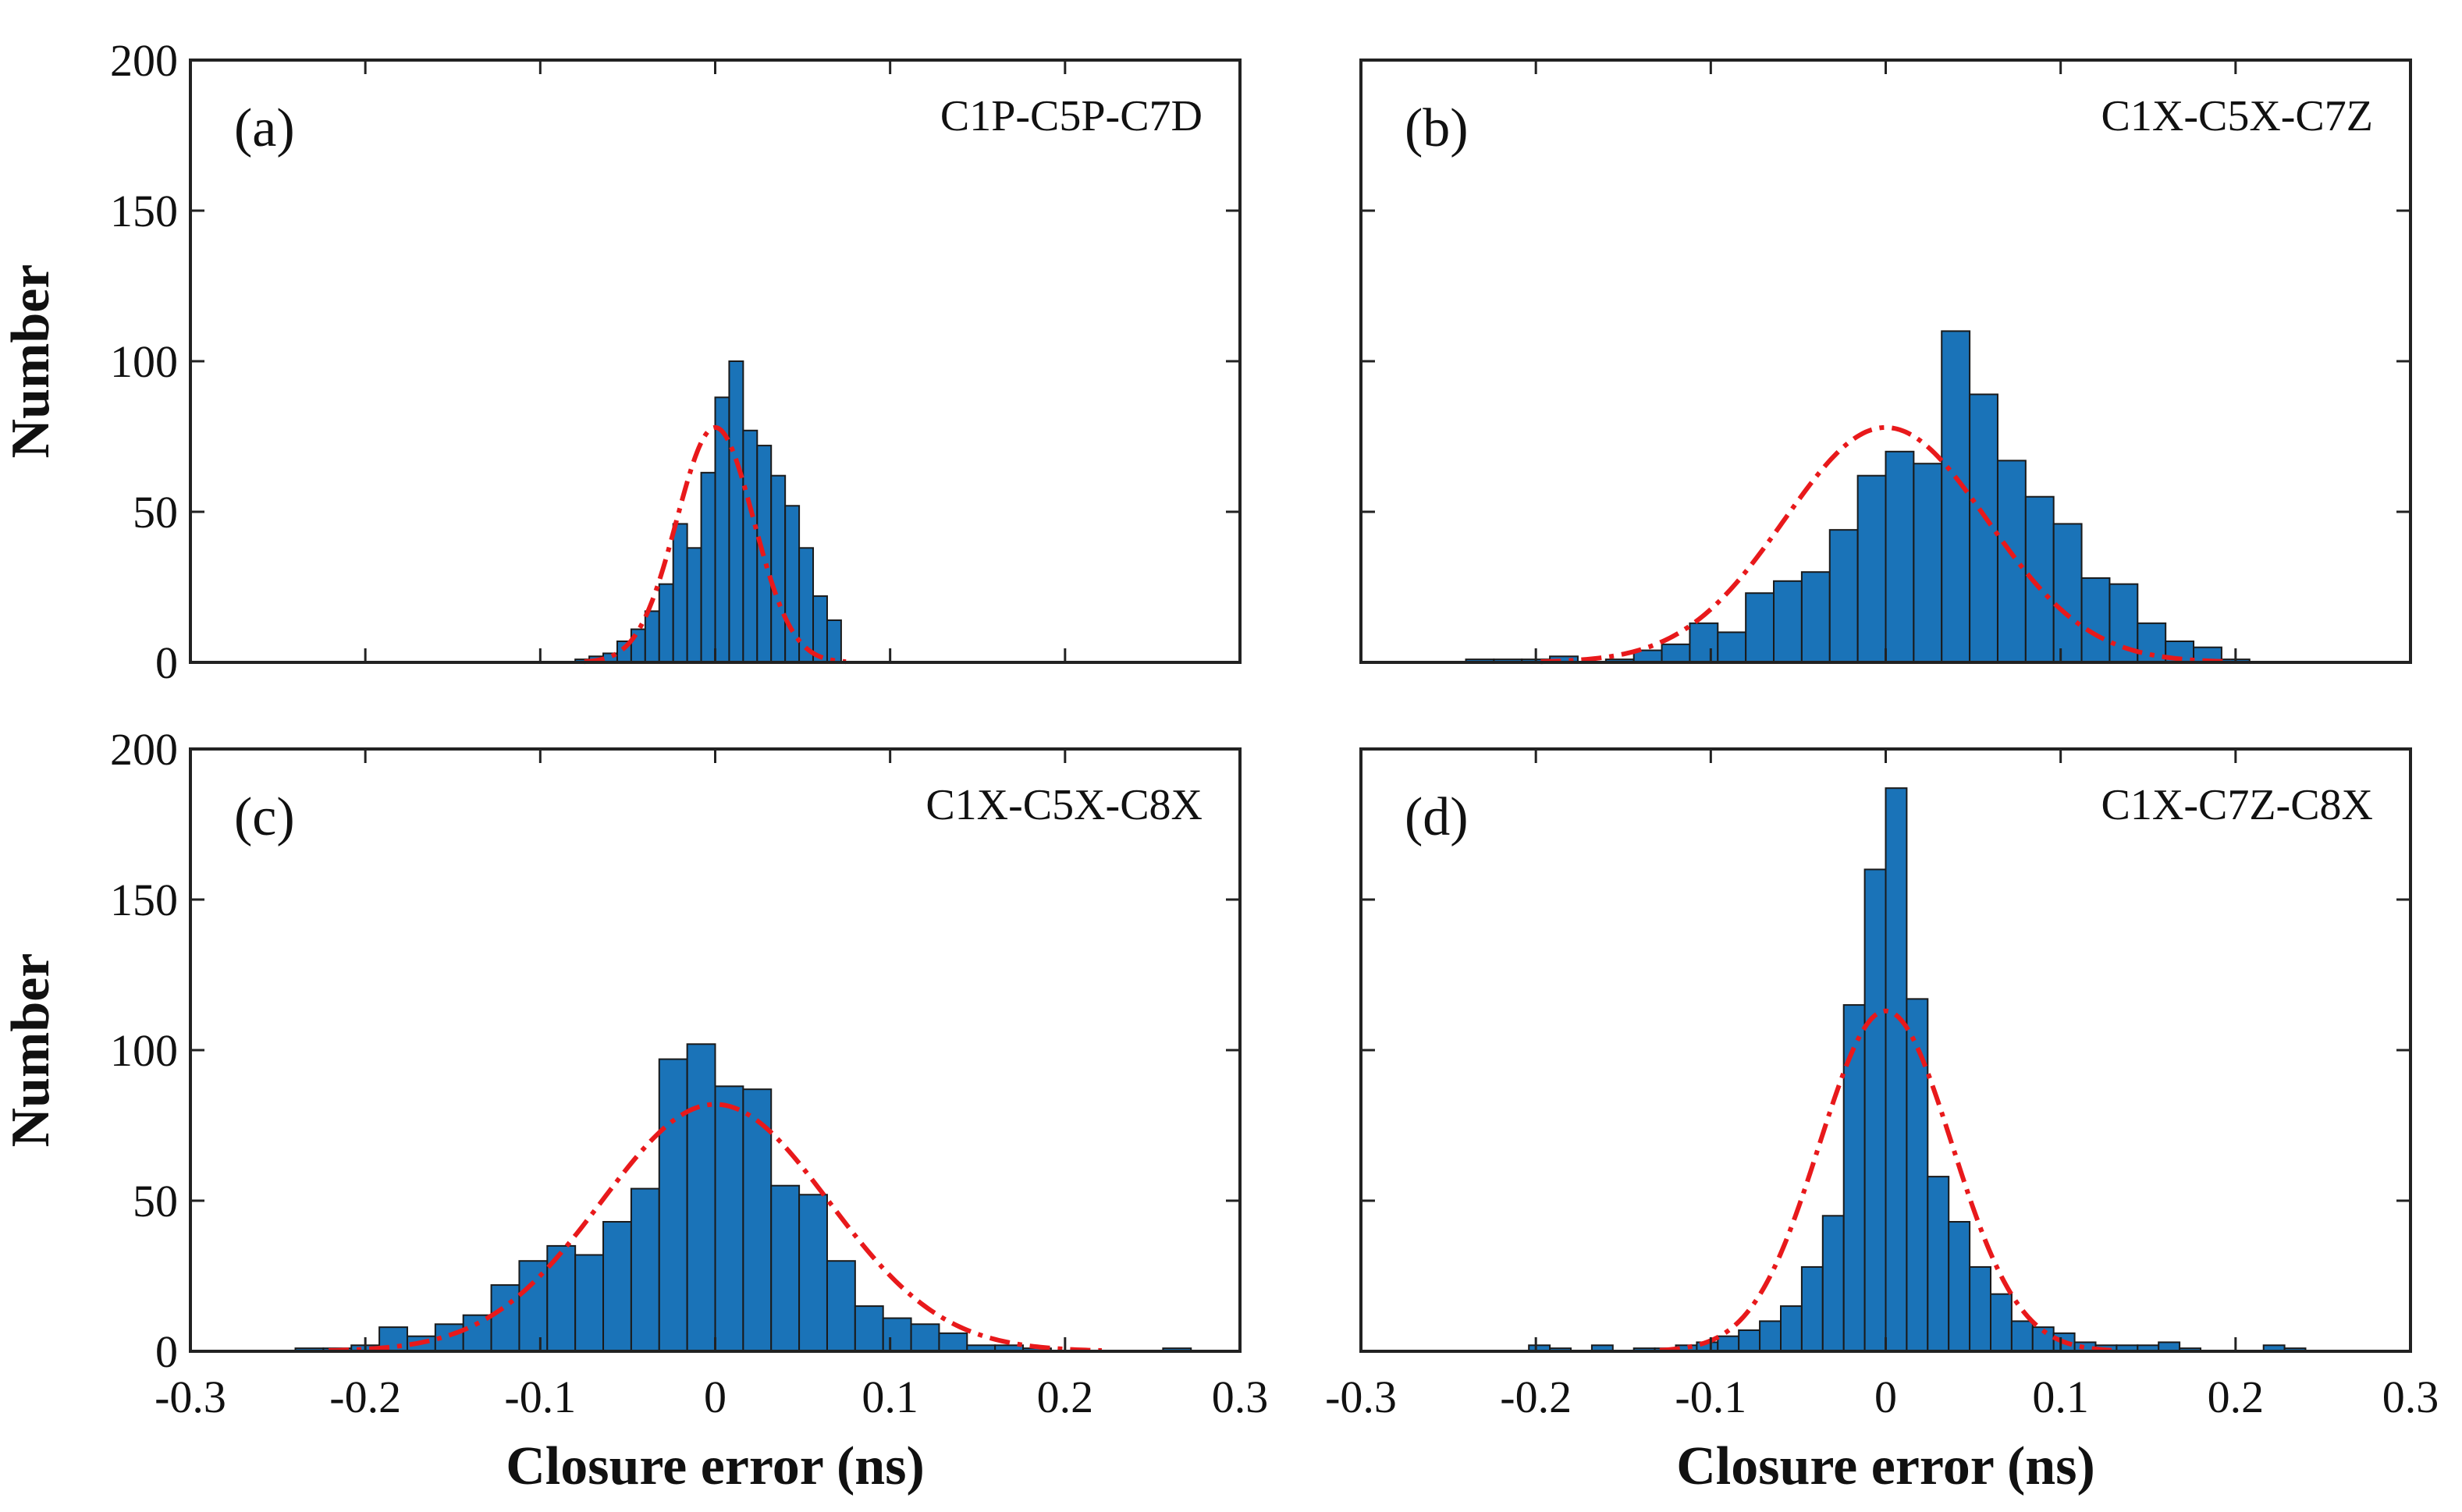  Describe the element at coordinates (1437, 817) in the screenshot. I see `panel-label-d: (d)` at that location.